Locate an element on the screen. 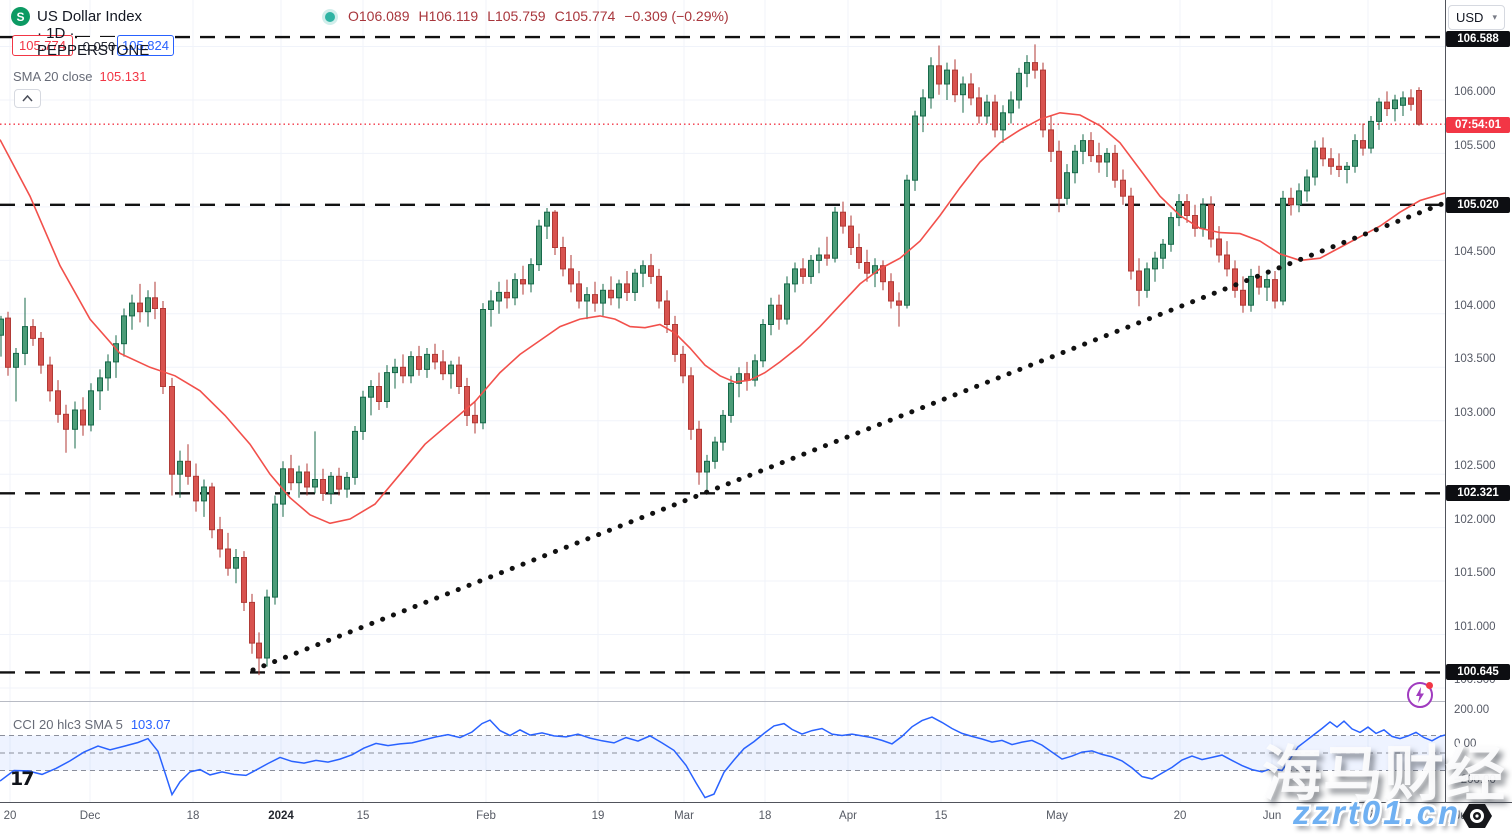 The height and width of the screenshot is (834, 1512). time-axis-tick: May is located at coordinates (1057, 816).